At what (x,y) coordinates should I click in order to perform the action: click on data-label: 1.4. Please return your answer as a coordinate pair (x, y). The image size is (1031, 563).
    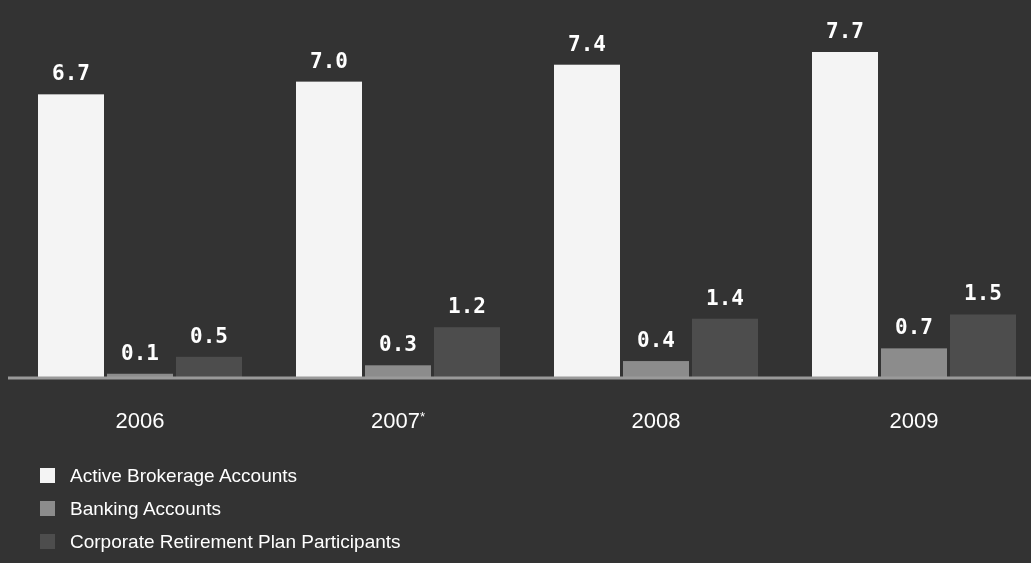
    Looking at the image, I should click on (725, 297).